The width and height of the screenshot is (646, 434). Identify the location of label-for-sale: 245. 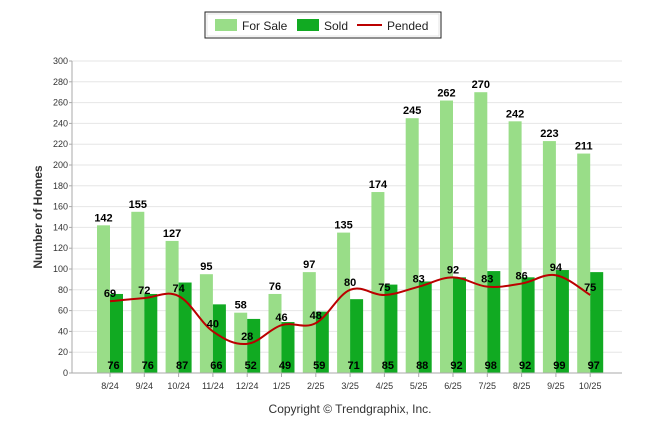
(412, 111).